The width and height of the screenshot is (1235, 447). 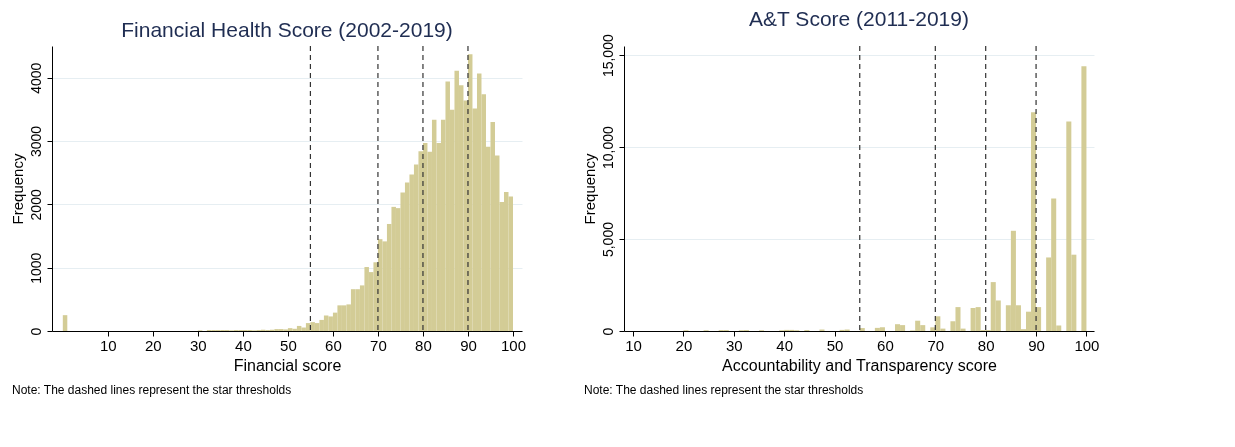 What do you see at coordinates (607, 148) in the screenshot?
I see `y-tick-label: 10,000` at bounding box center [607, 148].